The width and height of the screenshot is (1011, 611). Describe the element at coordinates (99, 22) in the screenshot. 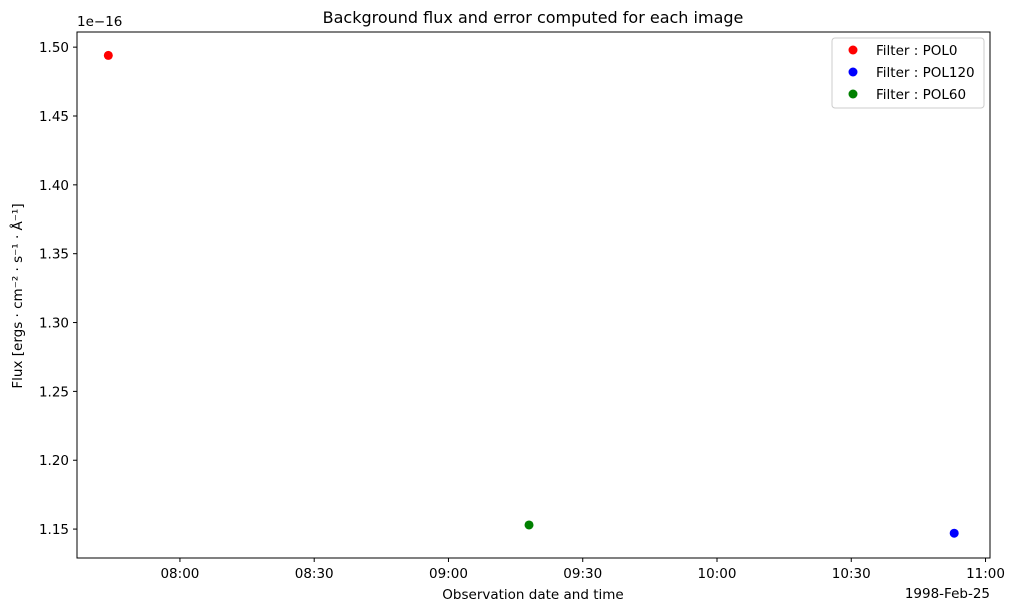

I see `y-offset-text: 1e−16` at that location.